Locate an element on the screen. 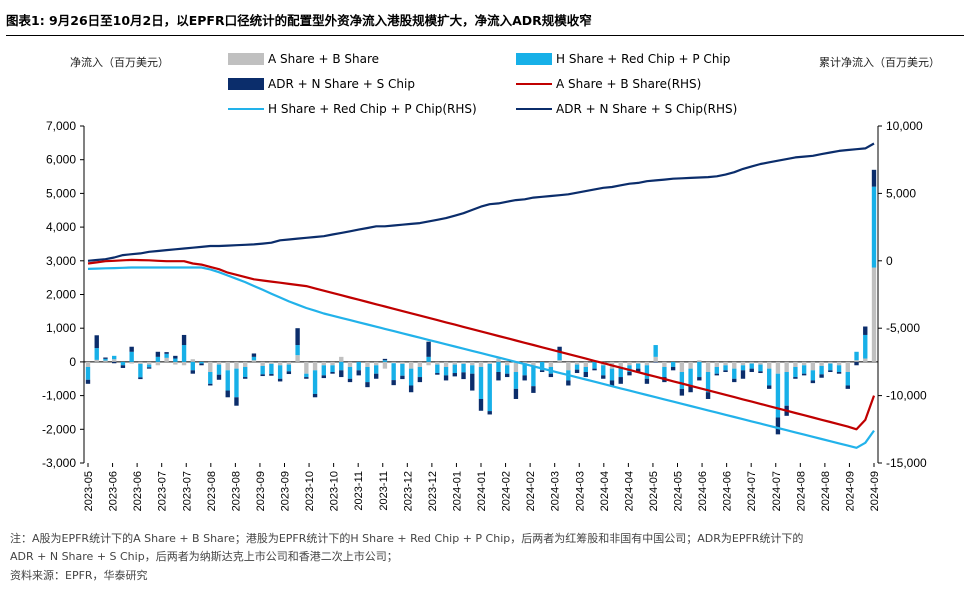 The height and width of the screenshot is (592, 970). left-tick-label: 4,000 is located at coordinates (61, 227).